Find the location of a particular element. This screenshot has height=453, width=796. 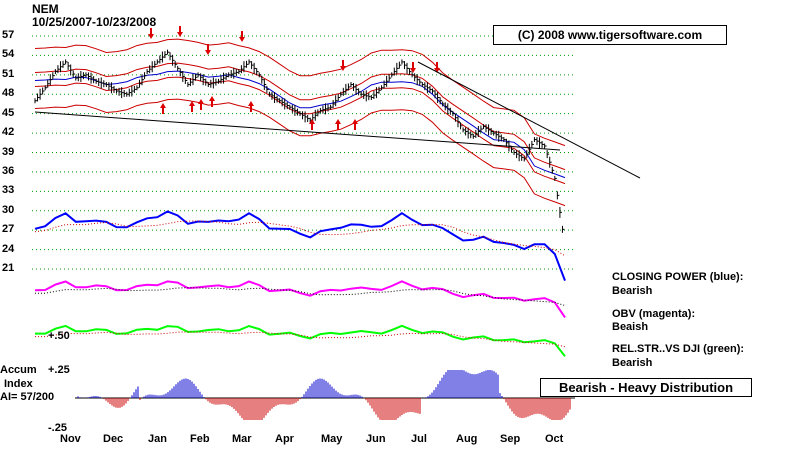

y-tick-label: 45 is located at coordinates (8, 112).